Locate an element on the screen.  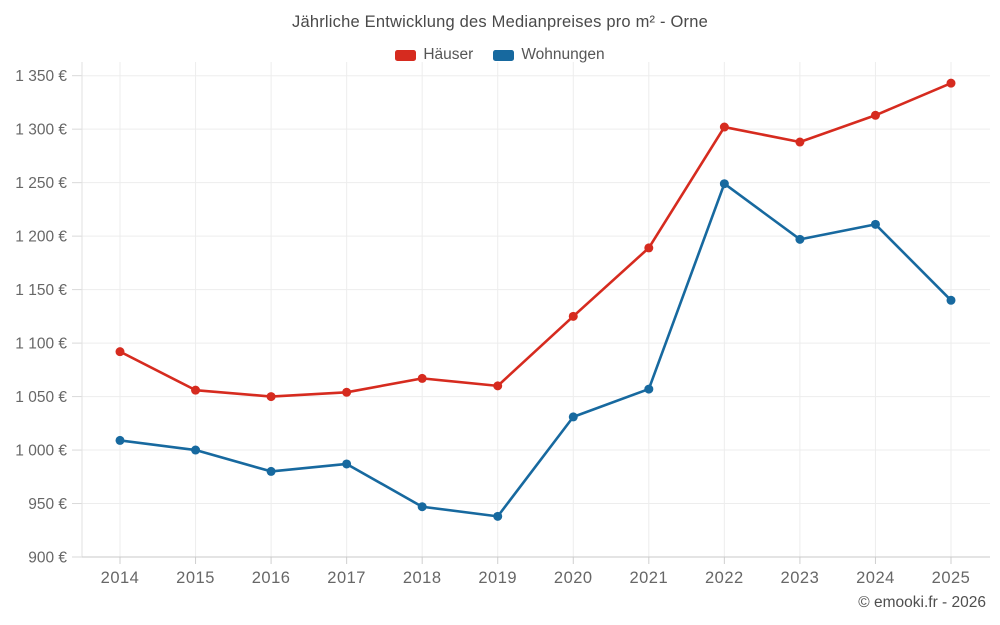
data-point-wohnungen-2015 is located at coordinates (196, 450).